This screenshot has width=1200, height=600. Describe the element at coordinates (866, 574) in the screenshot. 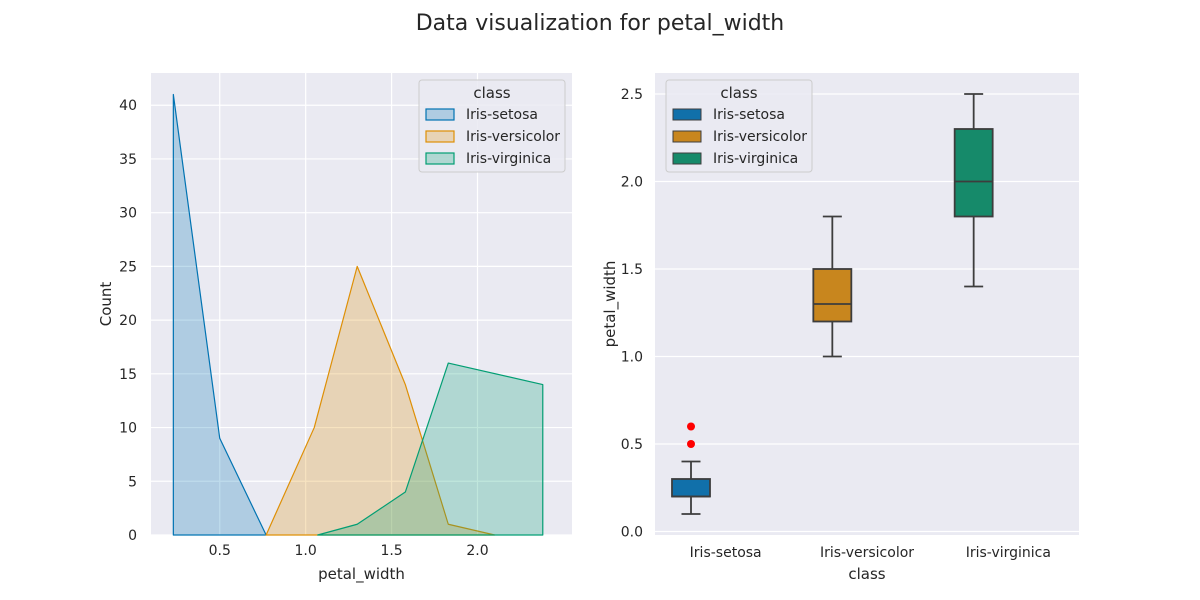

I see `x-axis-label: class` at that location.